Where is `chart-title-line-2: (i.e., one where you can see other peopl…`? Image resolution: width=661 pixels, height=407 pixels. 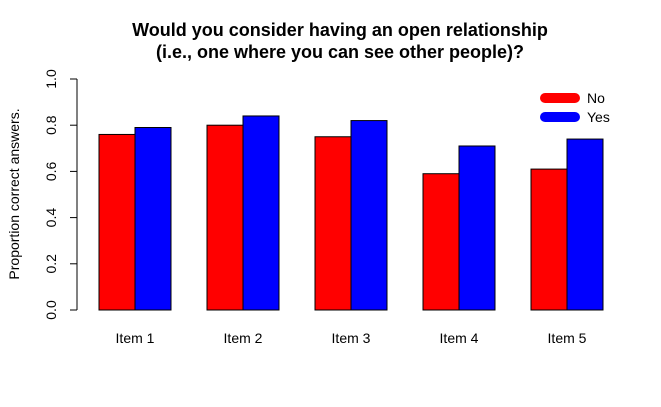
chart-title-line-2: (i.e., one where you can see other peopl… is located at coordinates (340, 52).